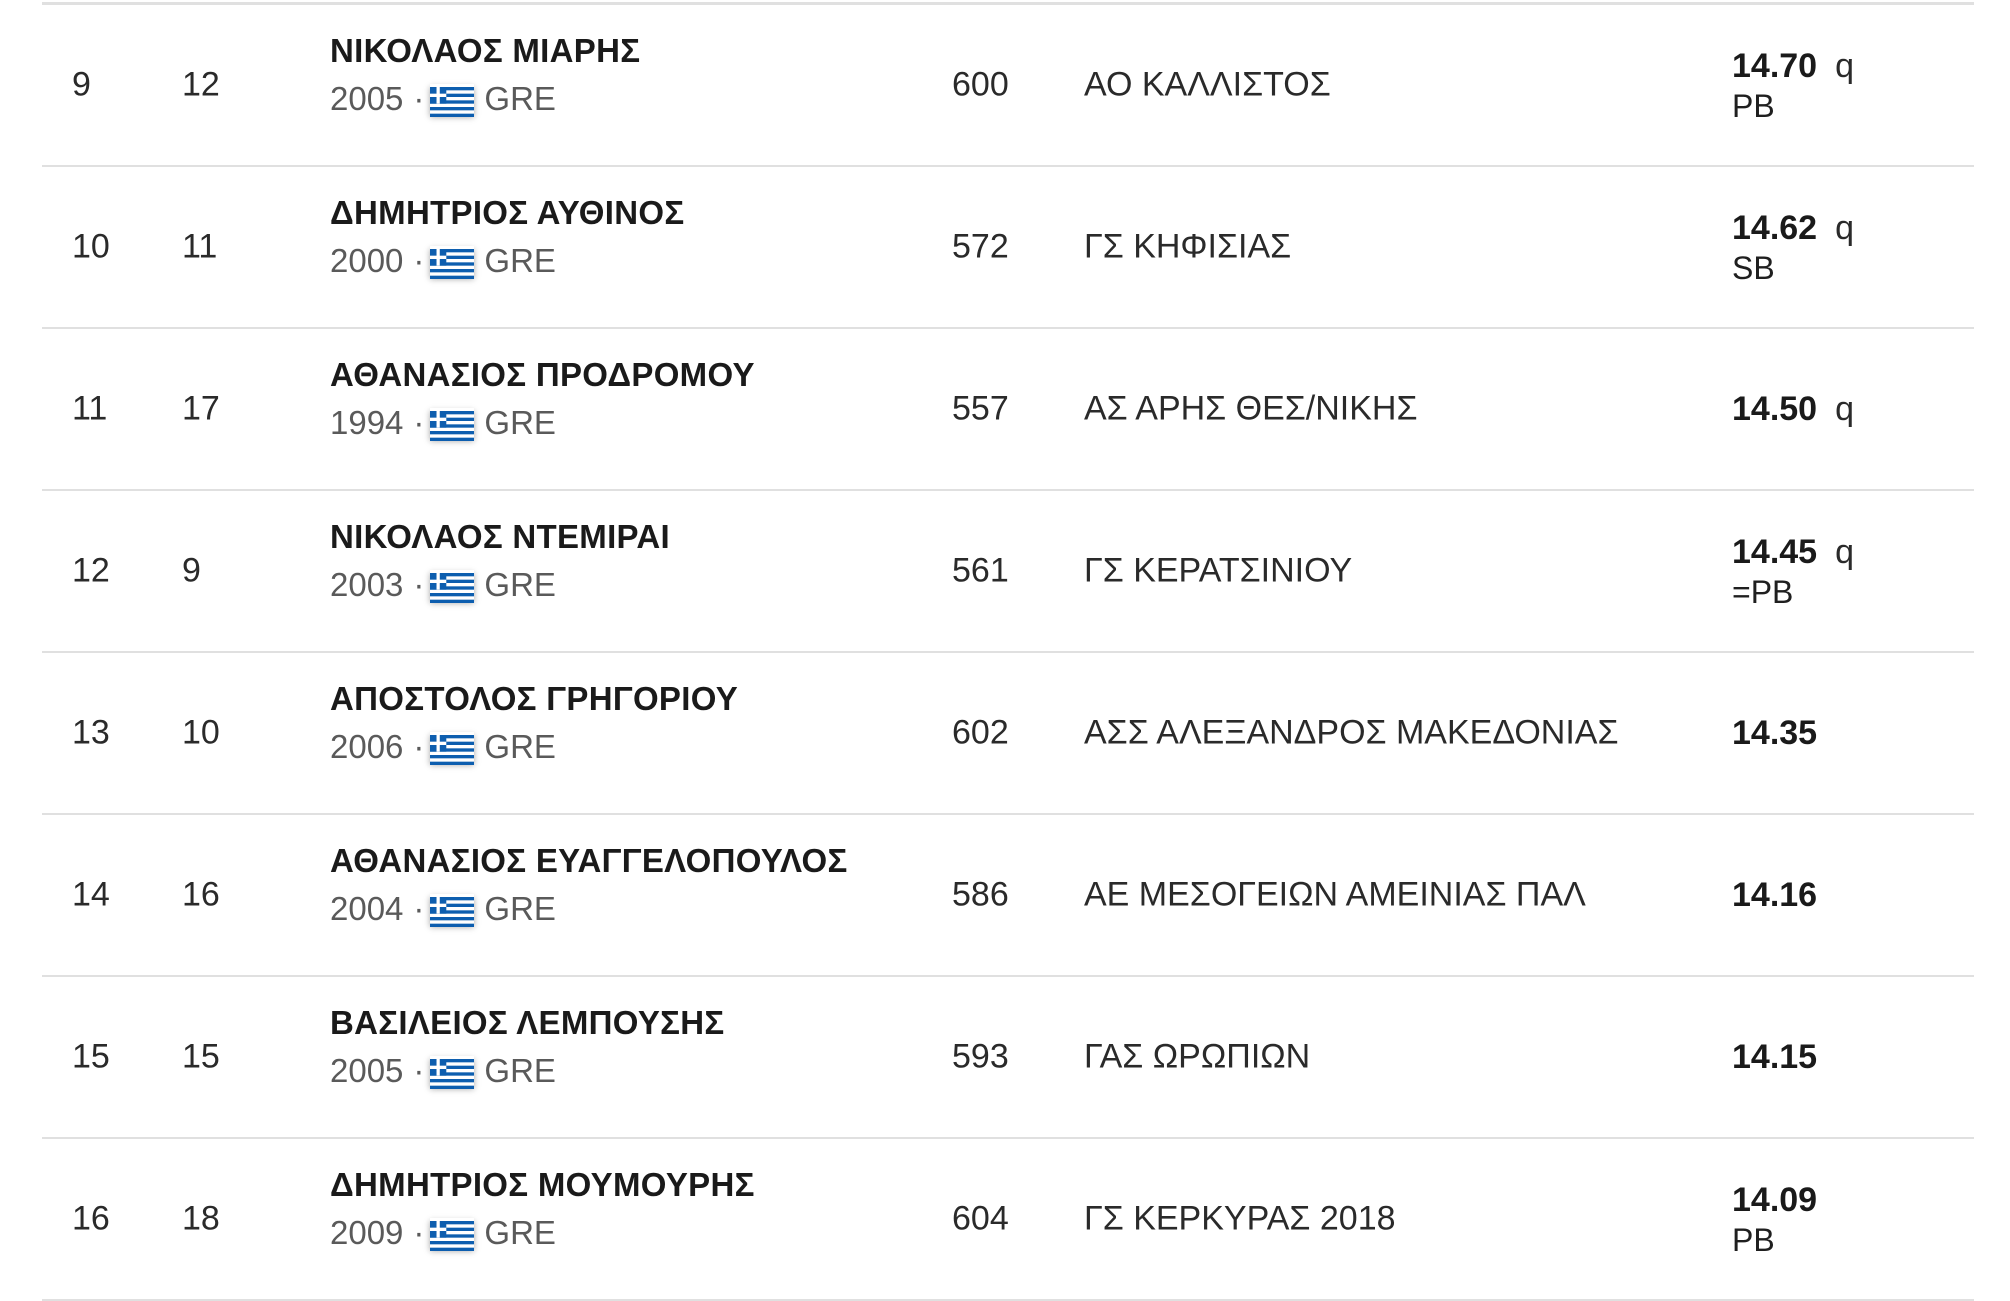  Describe the element at coordinates (1775, 733) in the screenshot. I see `result-mark: 14.35` at that location.